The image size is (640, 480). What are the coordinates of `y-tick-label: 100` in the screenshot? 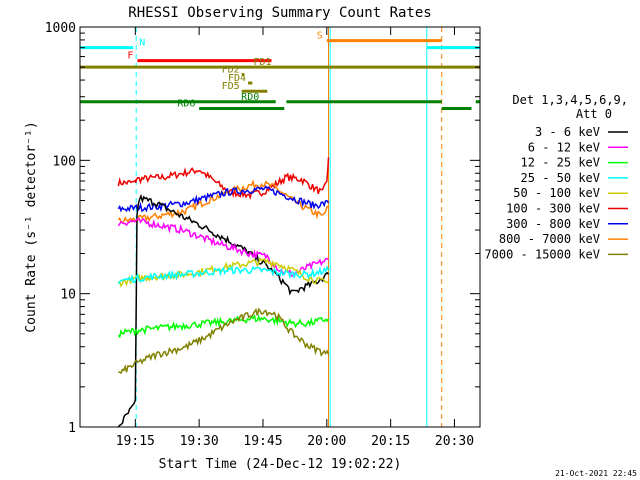 It's located at (64, 161).